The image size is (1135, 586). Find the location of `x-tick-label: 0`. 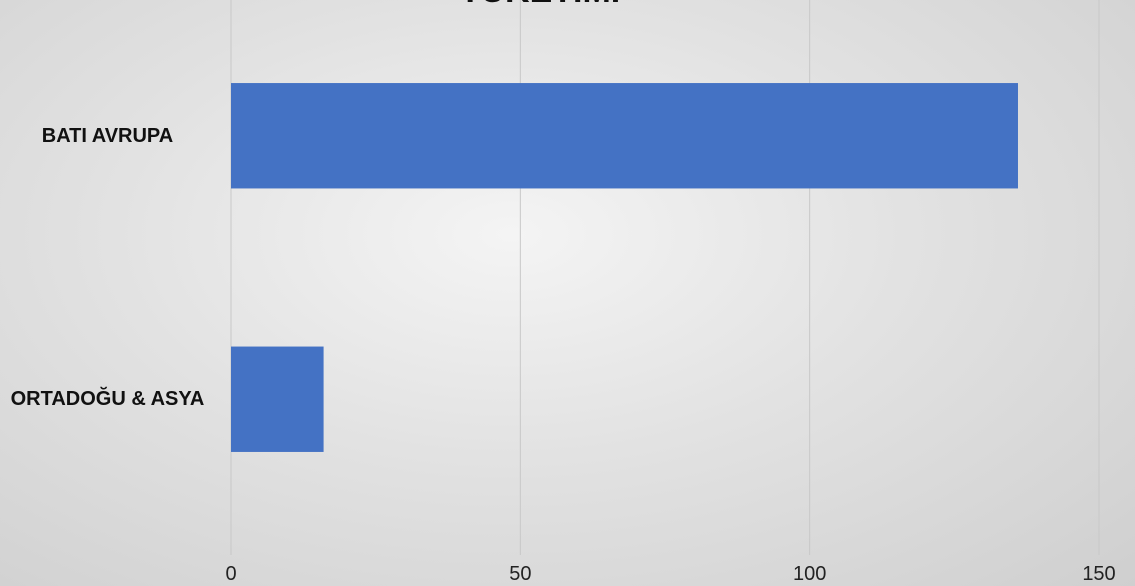

x-tick-label: 0 is located at coordinates (230, 574).